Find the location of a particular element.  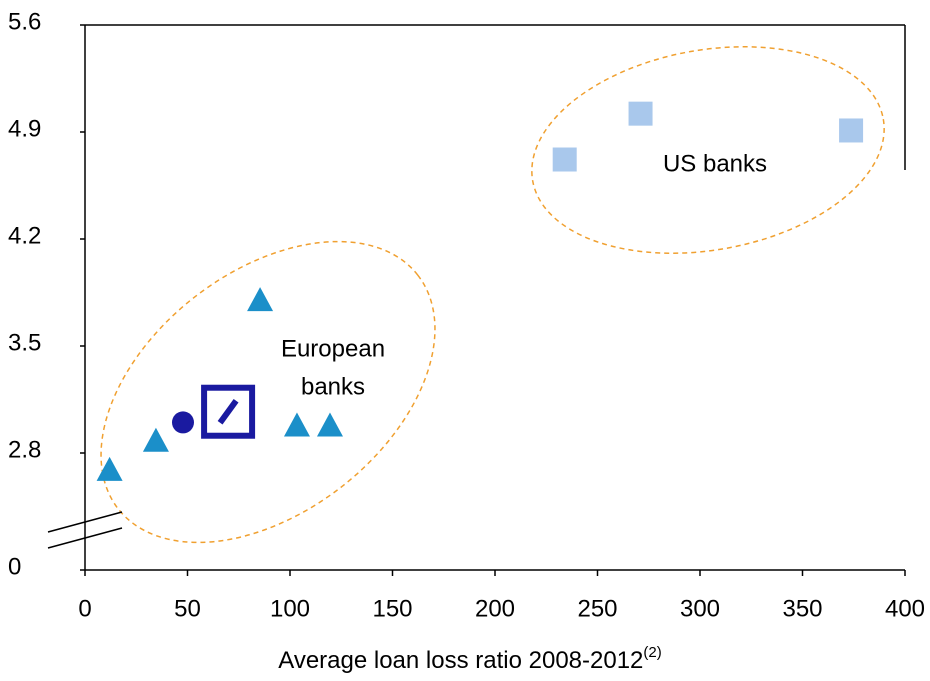

logo-marker is located at coordinates (228, 411).